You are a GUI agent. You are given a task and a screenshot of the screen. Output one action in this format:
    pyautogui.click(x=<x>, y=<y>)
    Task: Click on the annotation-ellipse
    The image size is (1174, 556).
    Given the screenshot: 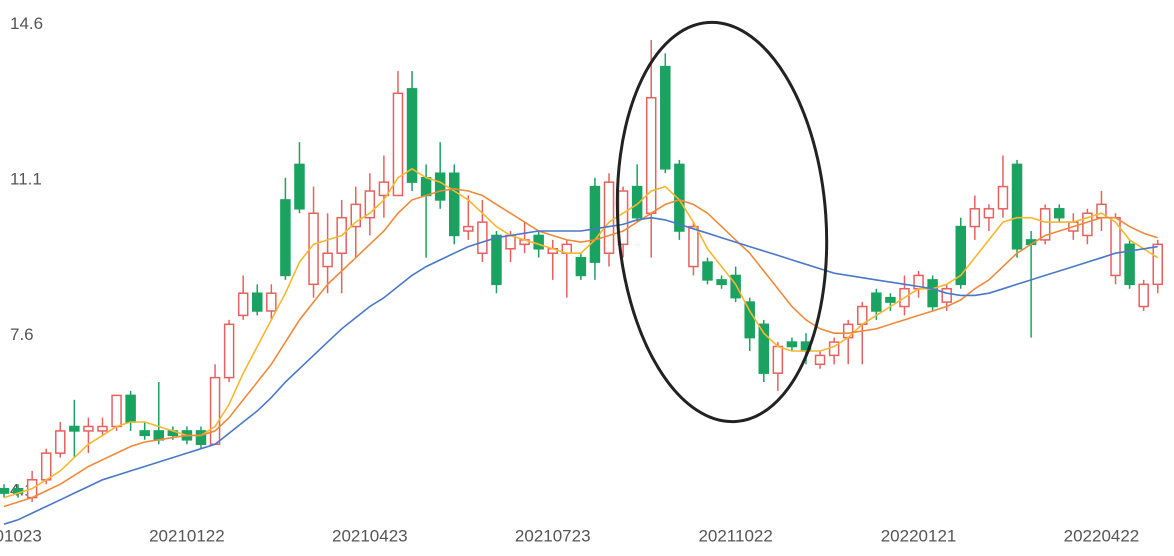 What is the action you would take?
    pyautogui.click(x=722, y=222)
    